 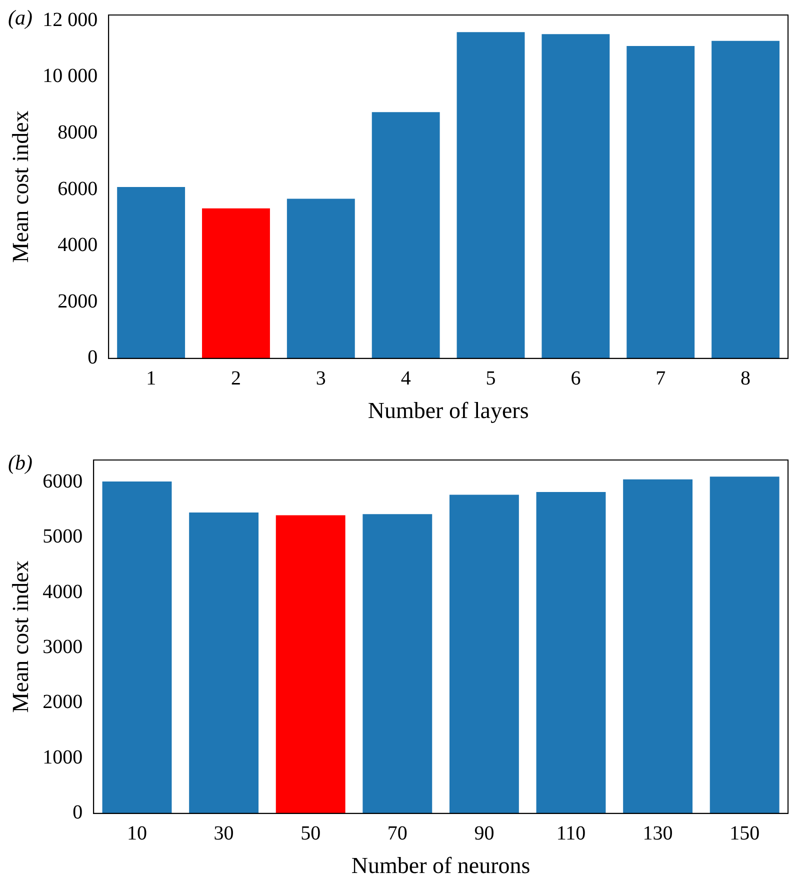 I want to click on y-tick-label: 1000, so click(x=62, y=757).